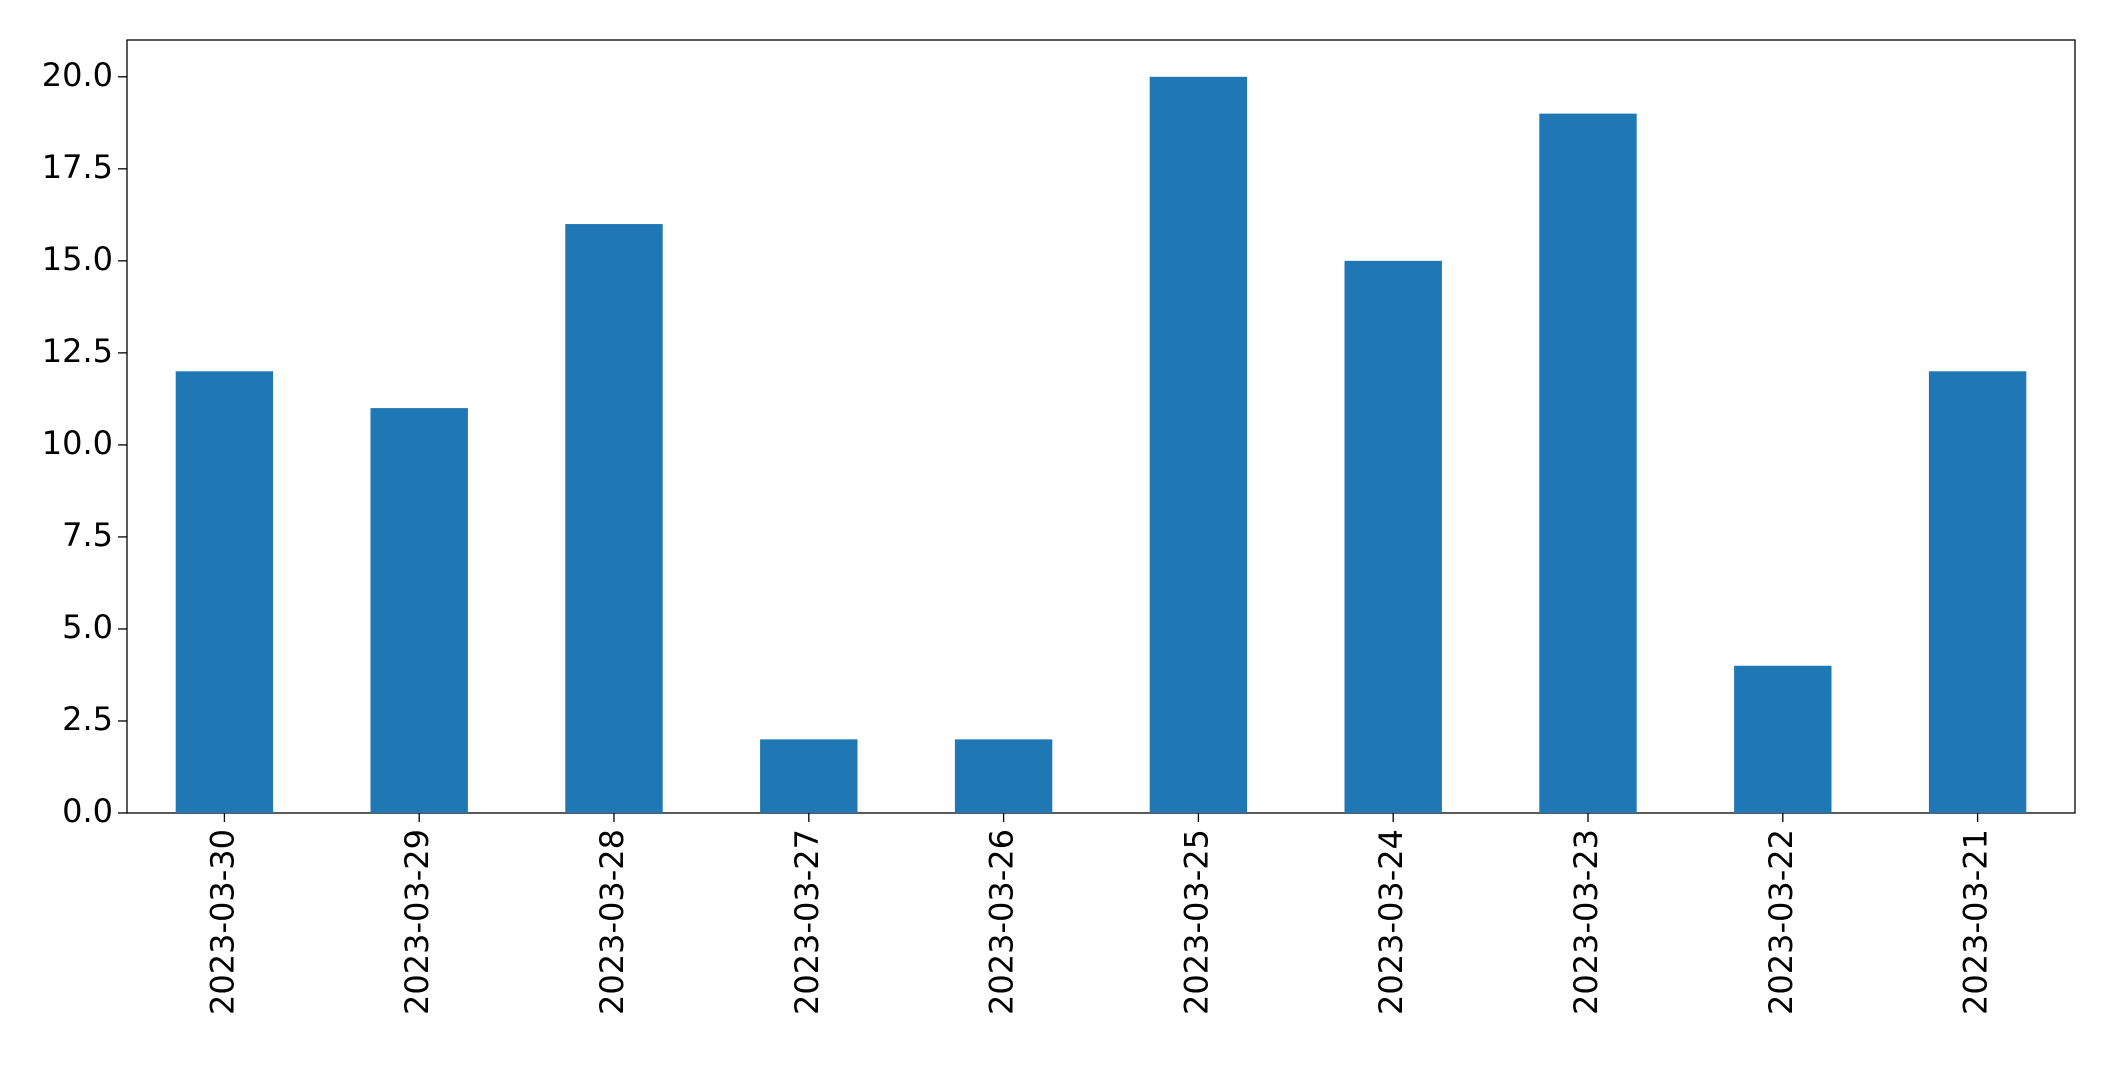  Describe the element at coordinates (77, 167) in the screenshot. I see `y-tick-label: 17.5` at that location.